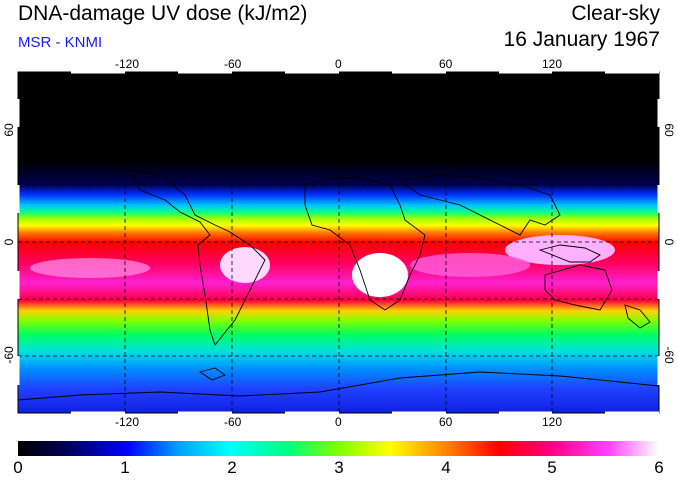  I want to click on colorbar, so click(338, 448).